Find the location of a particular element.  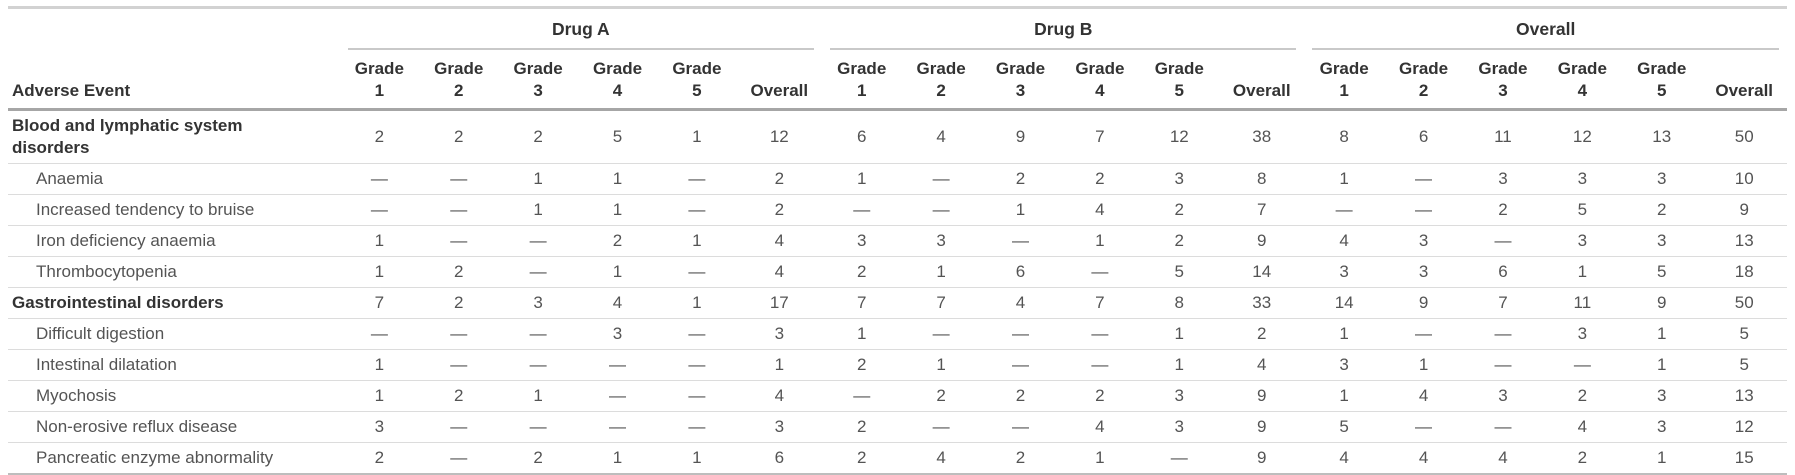

row-label: Myochosis is located at coordinates (174, 396).